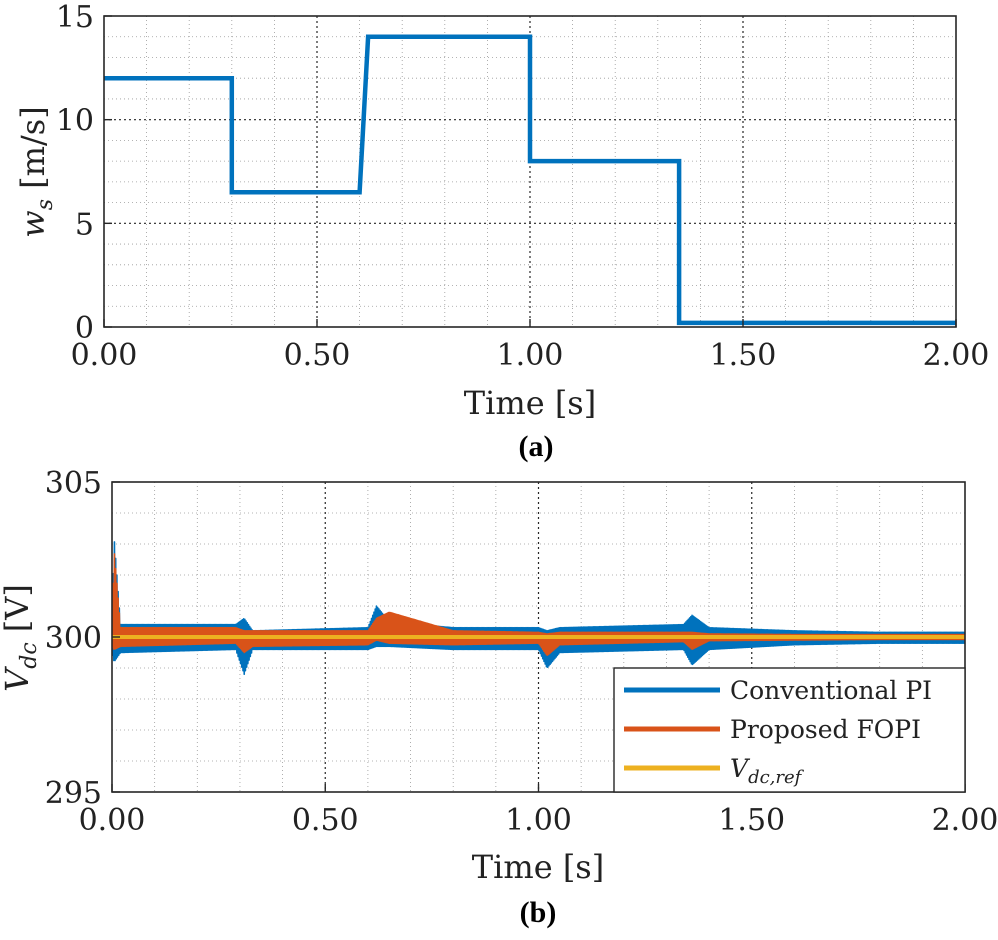 The height and width of the screenshot is (940, 998). What do you see at coordinates (740, 768) in the screenshot?
I see `legend-label-vdc-ref-base: V` at bounding box center [740, 768].